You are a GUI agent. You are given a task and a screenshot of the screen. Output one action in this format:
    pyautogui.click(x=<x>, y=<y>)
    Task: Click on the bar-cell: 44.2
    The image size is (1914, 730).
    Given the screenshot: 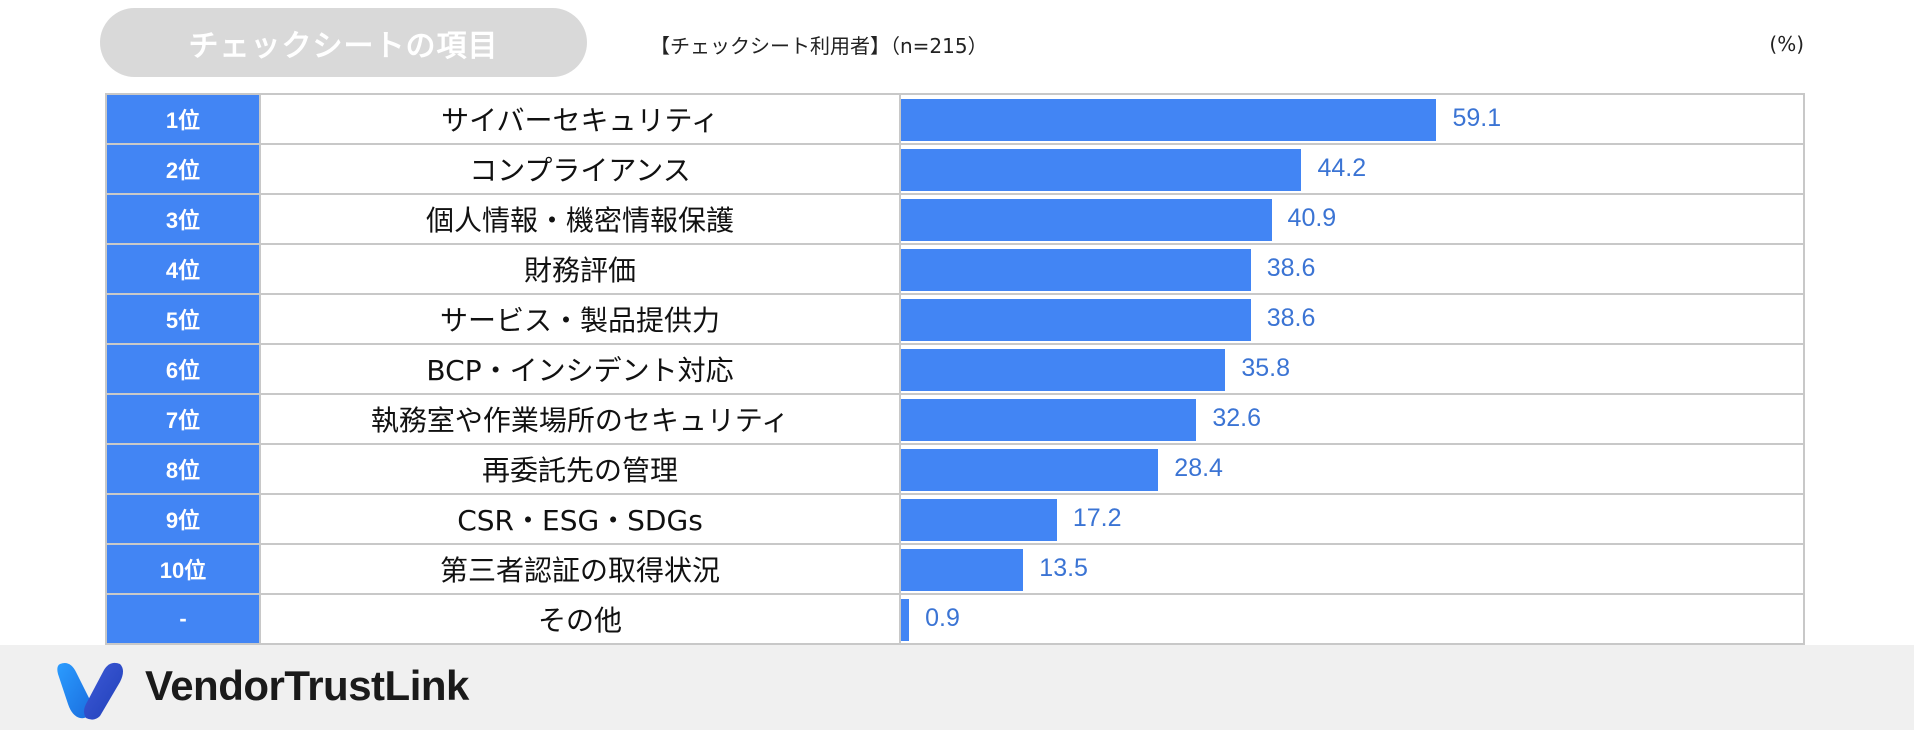 What is the action you would take?
    pyautogui.click(x=1352, y=169)
    